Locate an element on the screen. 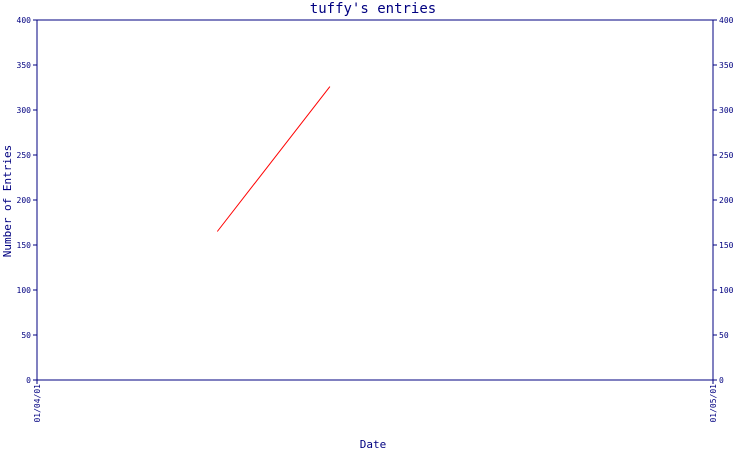 This screenshot has height=450, width=750. right-y-axis: 0 50 100 150 200 250 300 350 400 is located at coordinates (723, 200).